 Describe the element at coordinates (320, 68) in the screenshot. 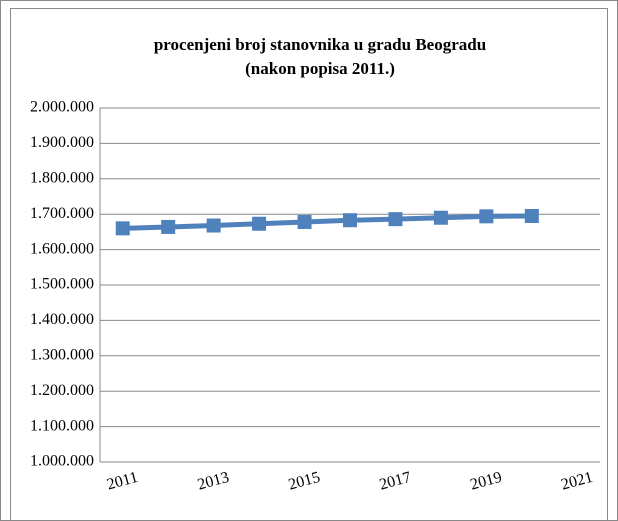

I see `chart-title: (nakon popisa 2011.)` at that location.